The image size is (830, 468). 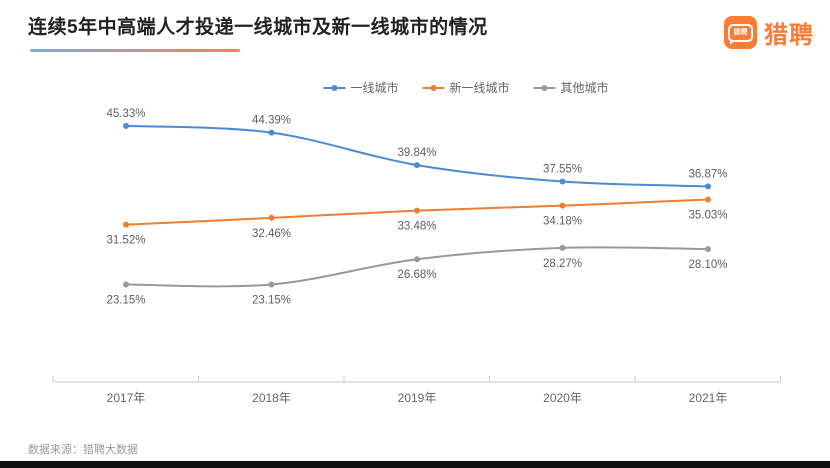 I want to click on data-point-label: 34.18%, so click(x=562, y=222).